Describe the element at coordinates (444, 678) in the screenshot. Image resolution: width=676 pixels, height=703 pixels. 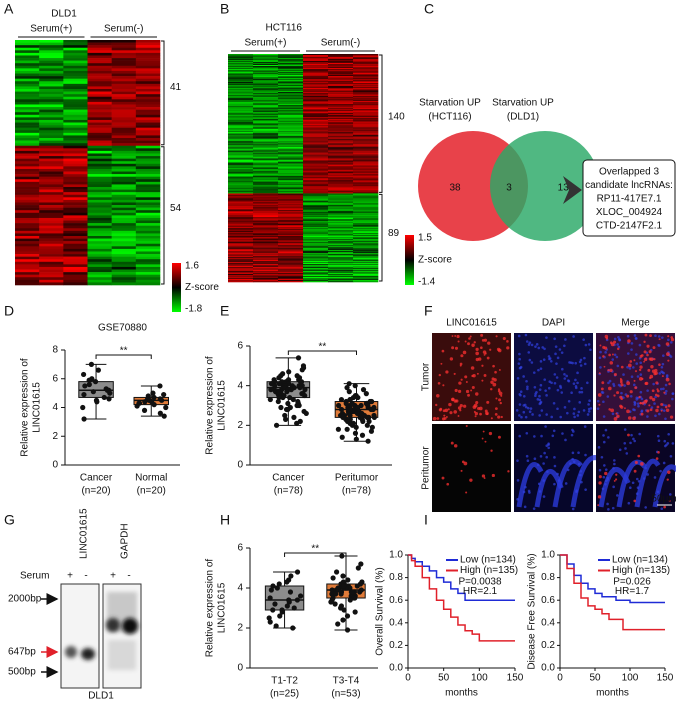
I see `x-tick-label: 50` at that location.